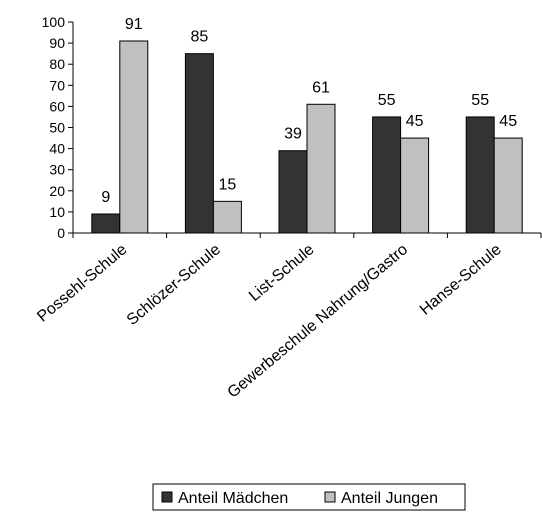  I want to click on y-tick-label: 80, so click(57, 64).